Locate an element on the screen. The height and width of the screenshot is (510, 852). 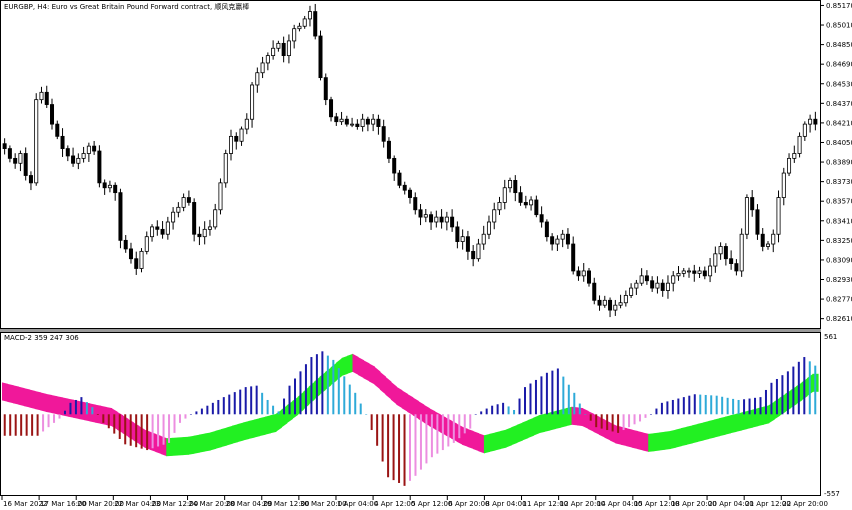
macd-axis: 561 -557 is located at coordinates (832, 415).